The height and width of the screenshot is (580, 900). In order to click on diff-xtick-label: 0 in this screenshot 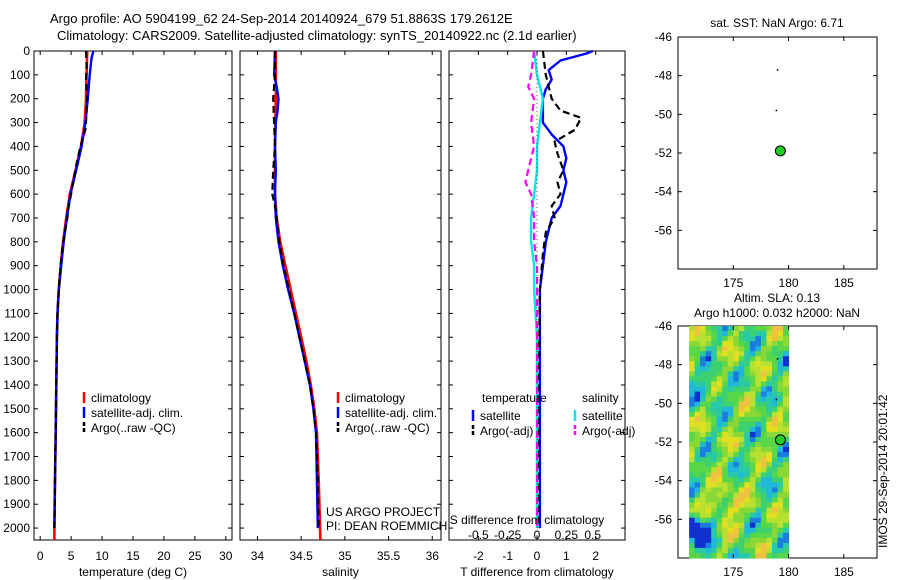, I will do `click(537, 556)`.